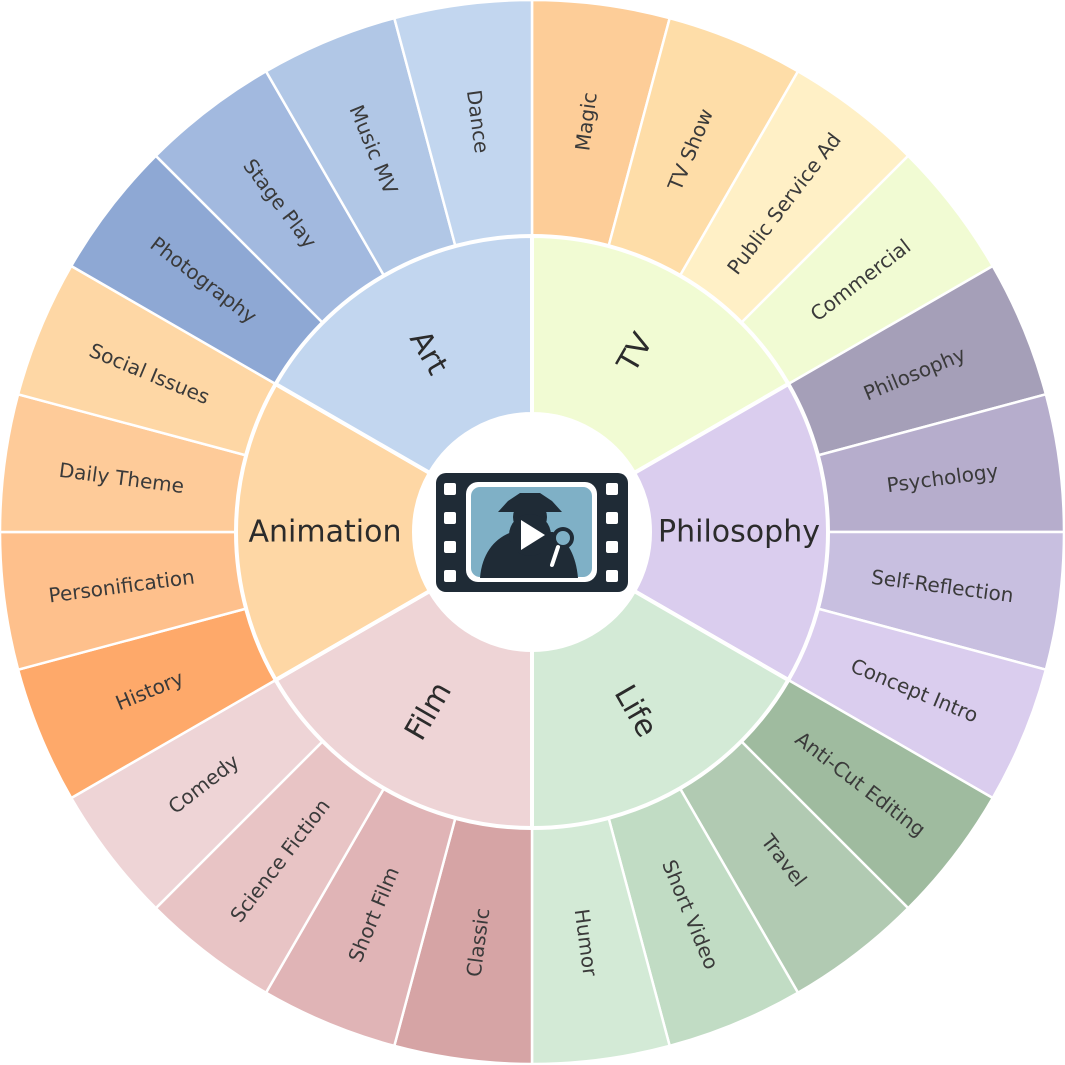  I want to click on category-label-philosophy: Philosophy, so click(739, 532).